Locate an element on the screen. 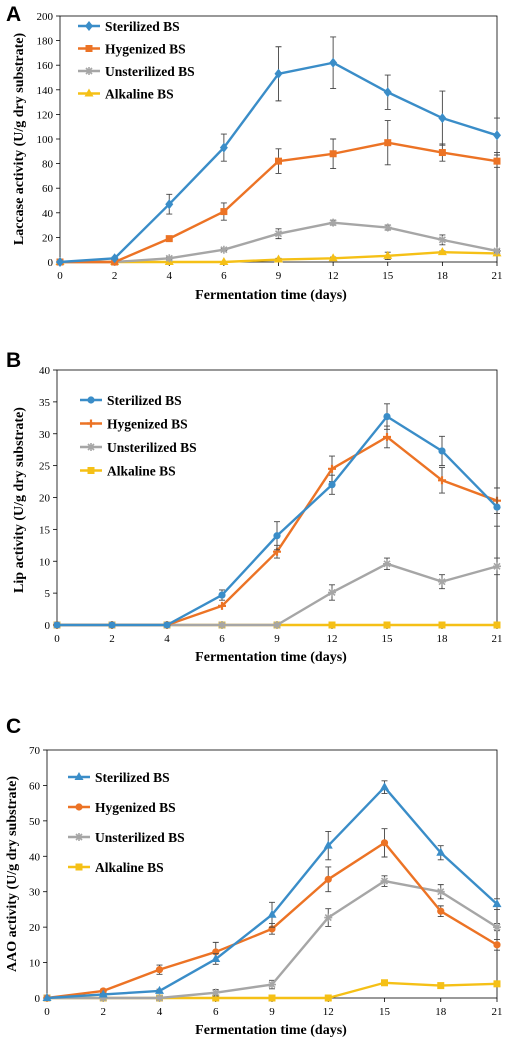 The width and height of the screenshot is (505, 1043). legend-label: Sterilized BS is located at coordinates (142, 26).